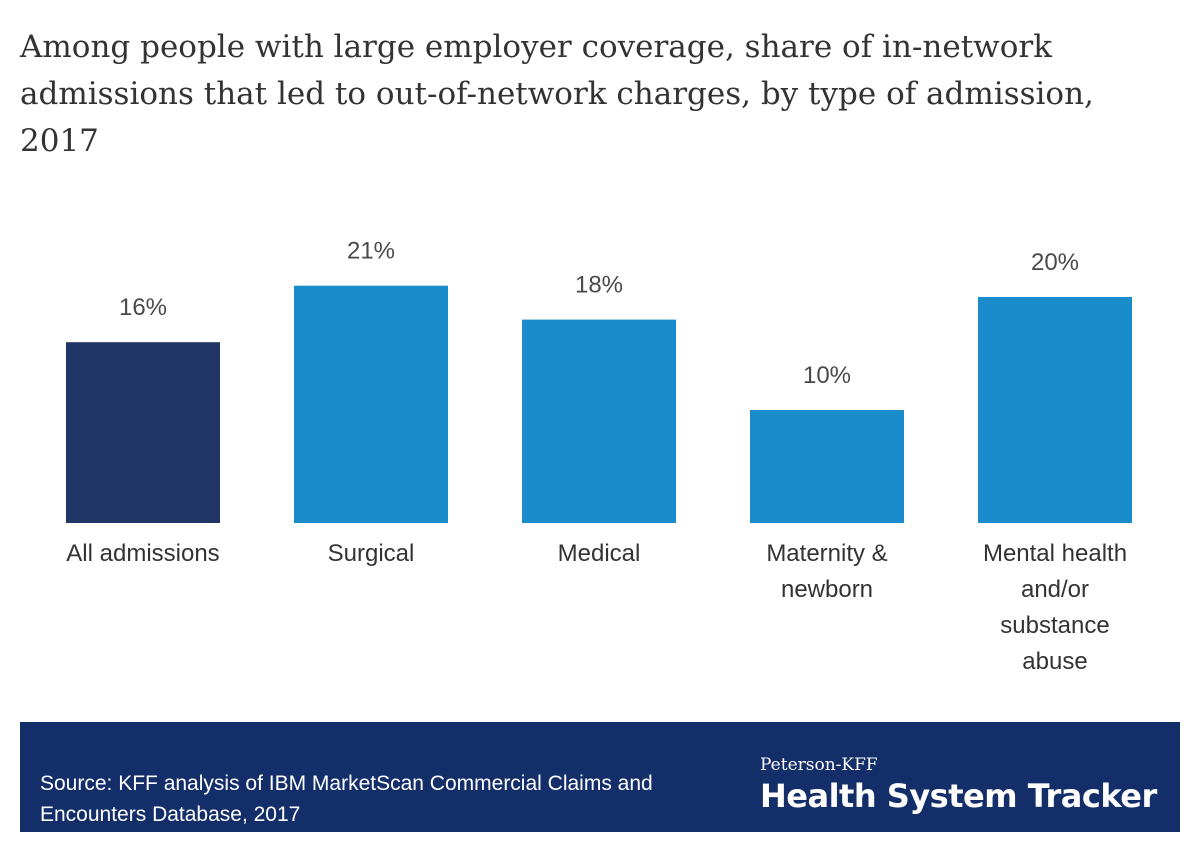 This screenshot has width=1200, height=868. Describe the element at coordinates (142, 553) in the screenshot. I see `category-label-1-line-1: All admissions` at that location.